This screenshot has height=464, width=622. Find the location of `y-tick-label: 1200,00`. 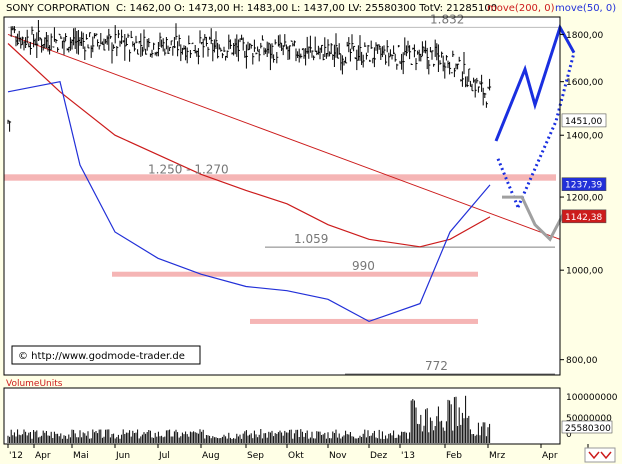

y-tick-label: 1200,00 is located at coordinates (584, 199).